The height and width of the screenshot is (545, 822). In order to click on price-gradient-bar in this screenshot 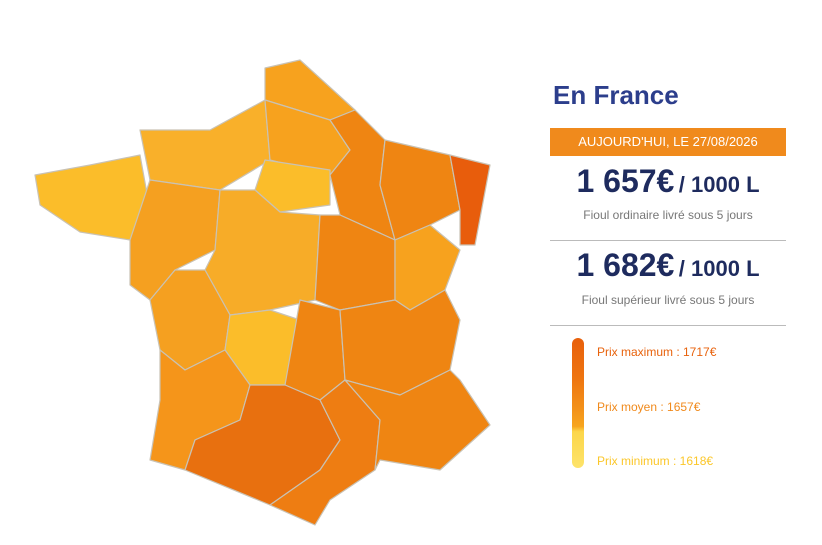, I will do `click(578, 403)`.